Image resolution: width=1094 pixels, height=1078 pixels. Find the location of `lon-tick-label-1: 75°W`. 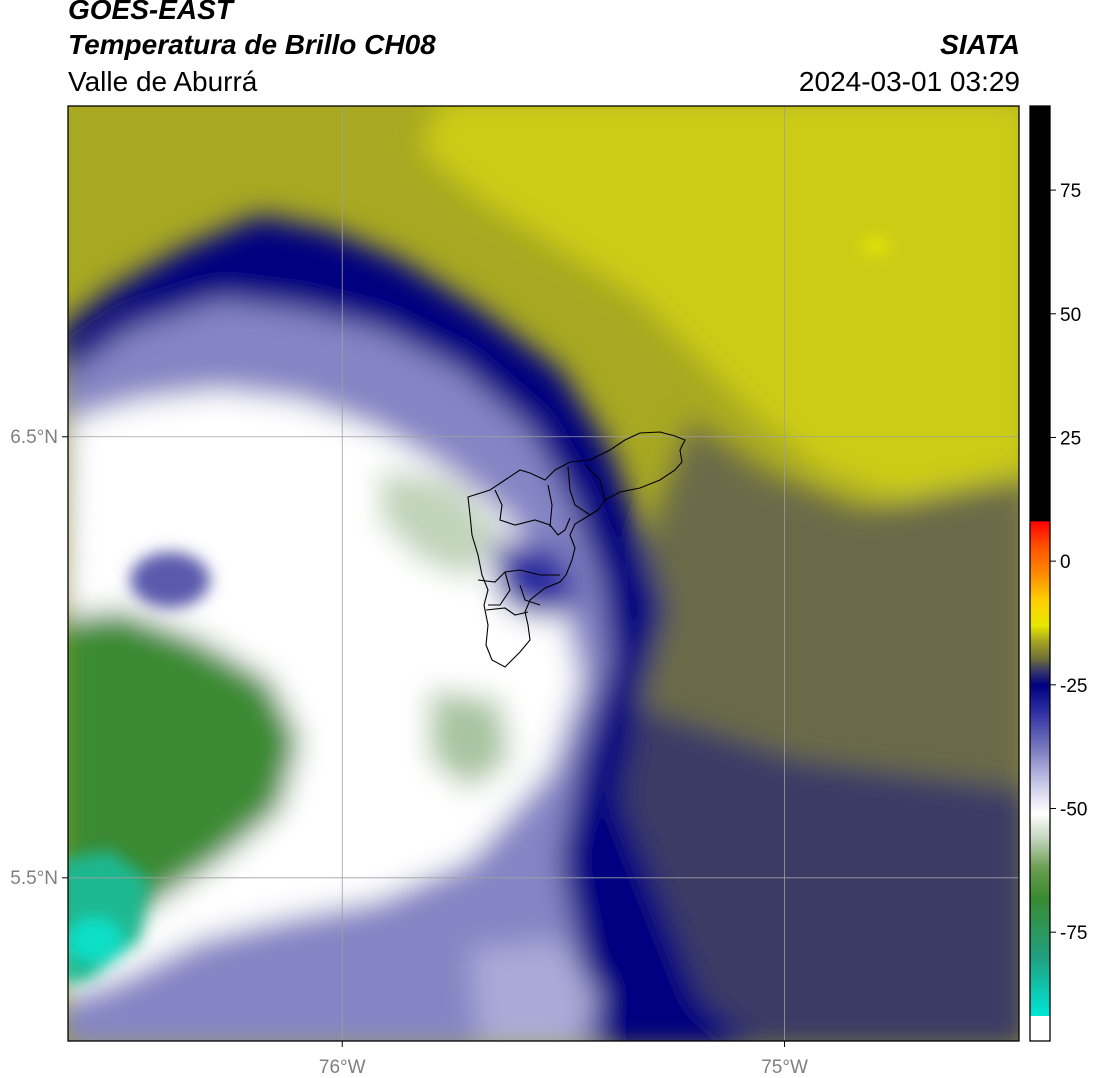

lon-tick-label-1: 75°W is located at coordinates (784, 1067).